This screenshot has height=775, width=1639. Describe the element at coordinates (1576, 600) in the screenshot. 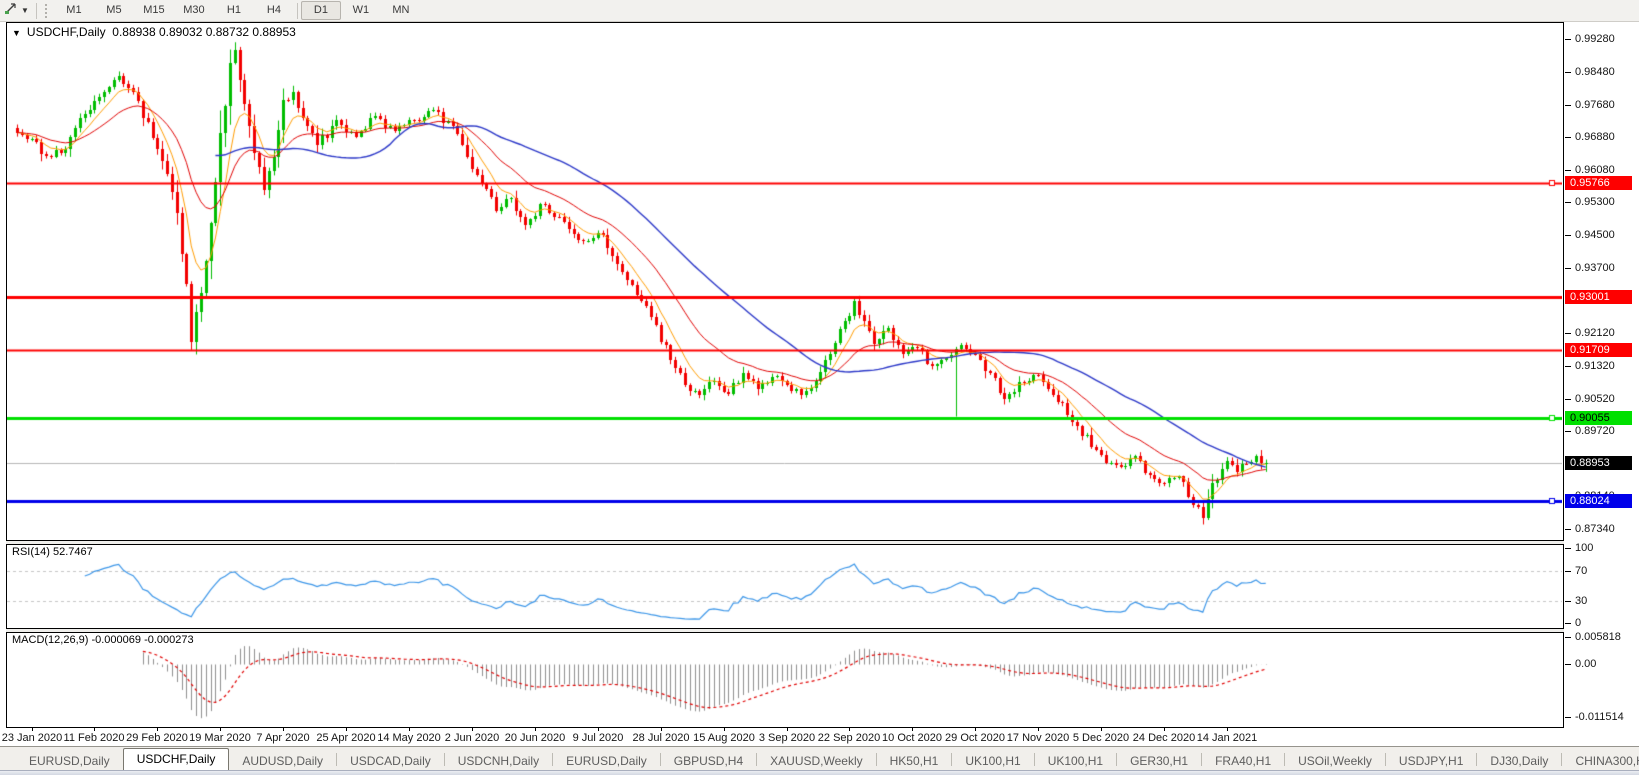

I see `rsi-axis-tick: 30` at that location.